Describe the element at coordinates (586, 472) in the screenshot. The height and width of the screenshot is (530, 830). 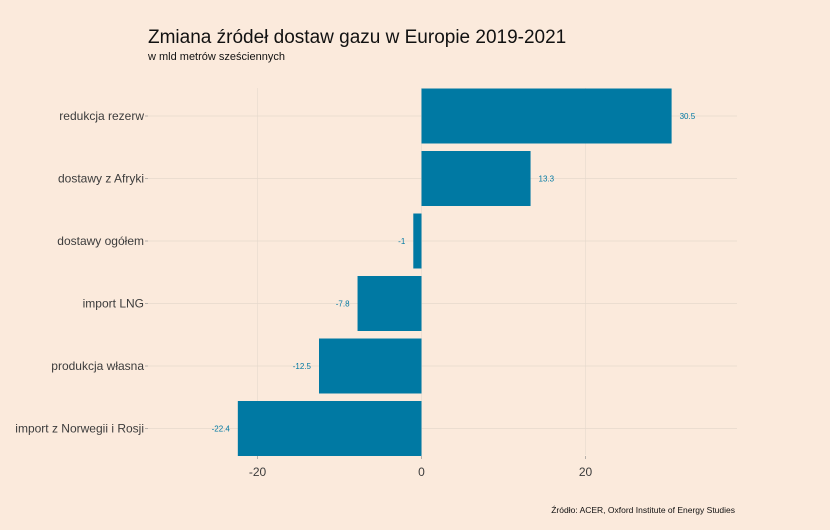
I see `x-tick-label: 20` at that location.